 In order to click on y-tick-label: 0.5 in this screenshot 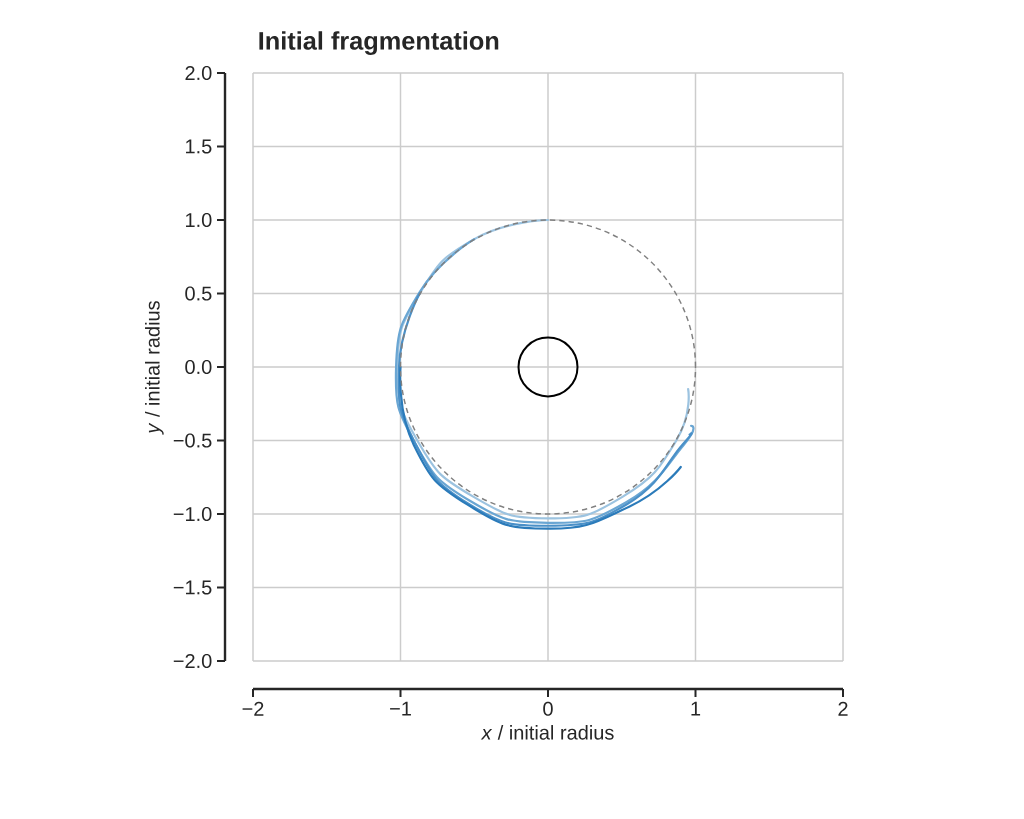, I will do `click(198, 293)`.